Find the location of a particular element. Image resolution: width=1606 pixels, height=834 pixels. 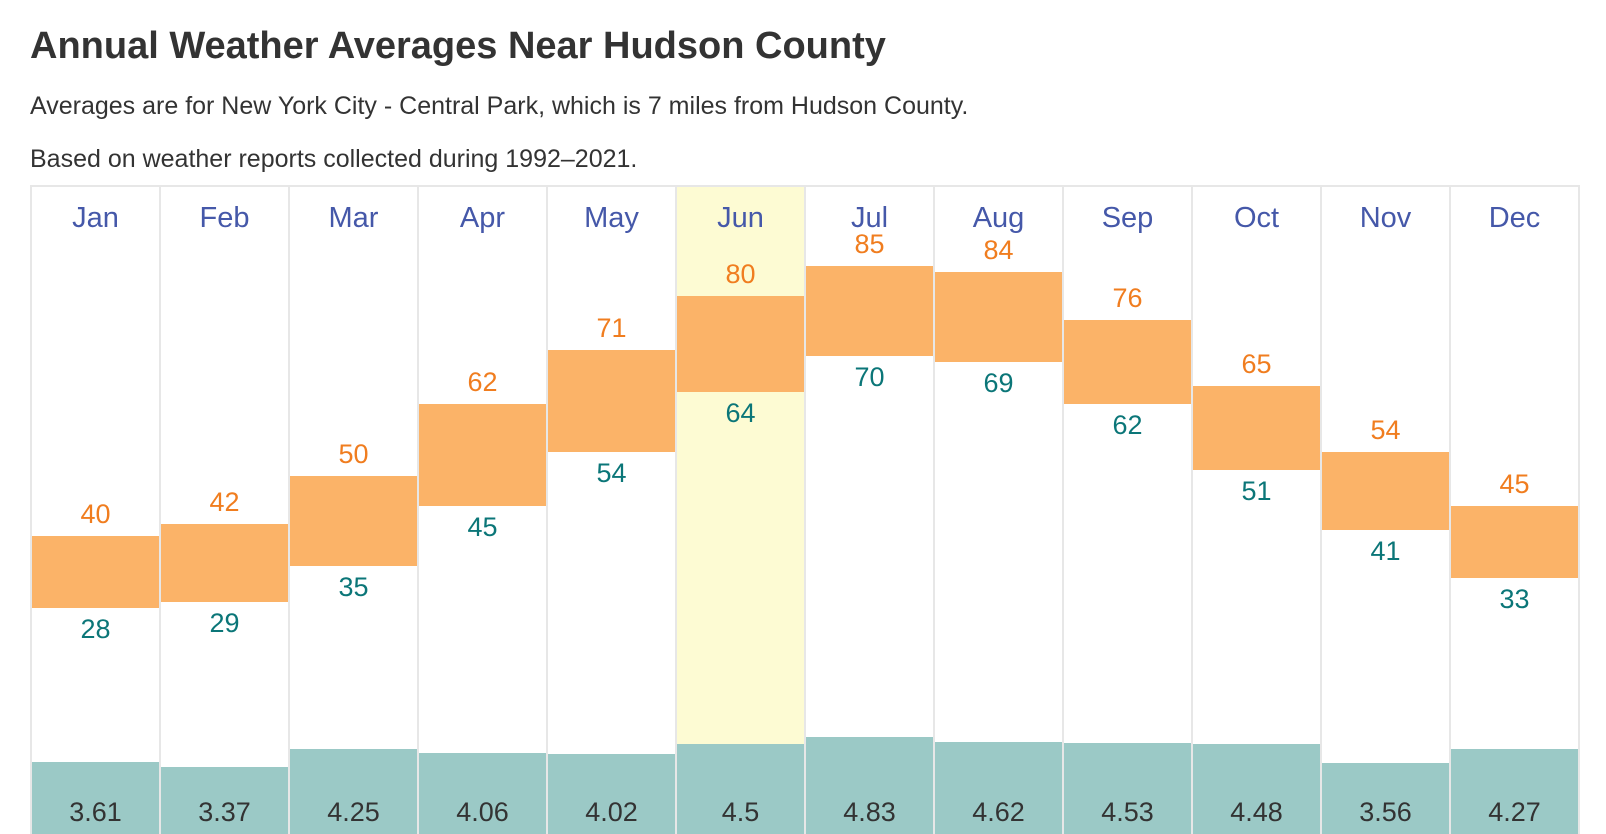

high-temp-value: 65 is located at coordinates (1256, 364).